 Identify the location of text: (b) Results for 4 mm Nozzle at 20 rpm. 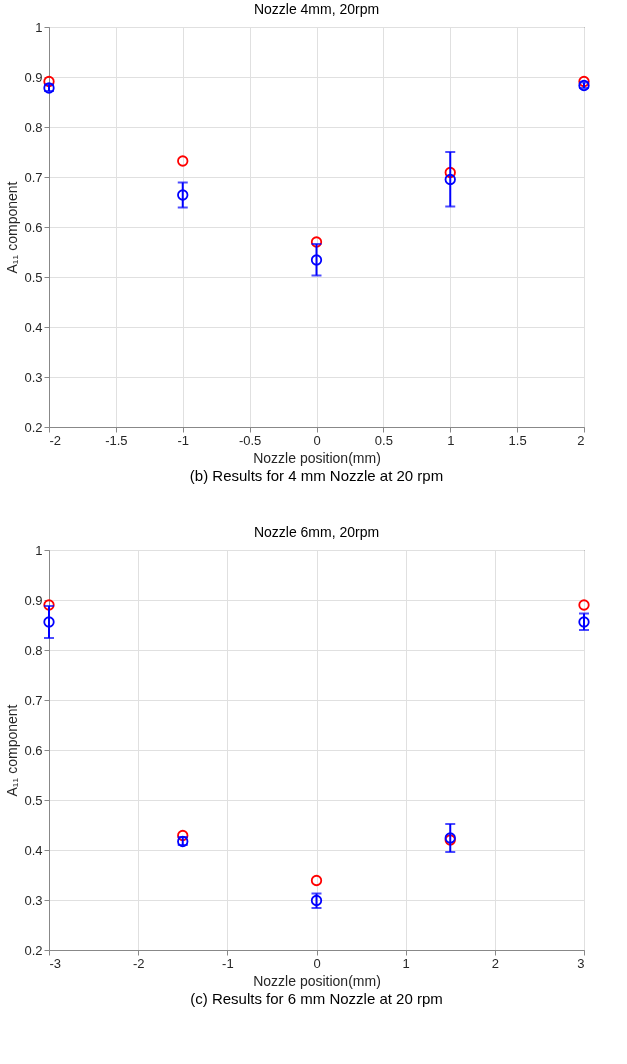
(316, 475).